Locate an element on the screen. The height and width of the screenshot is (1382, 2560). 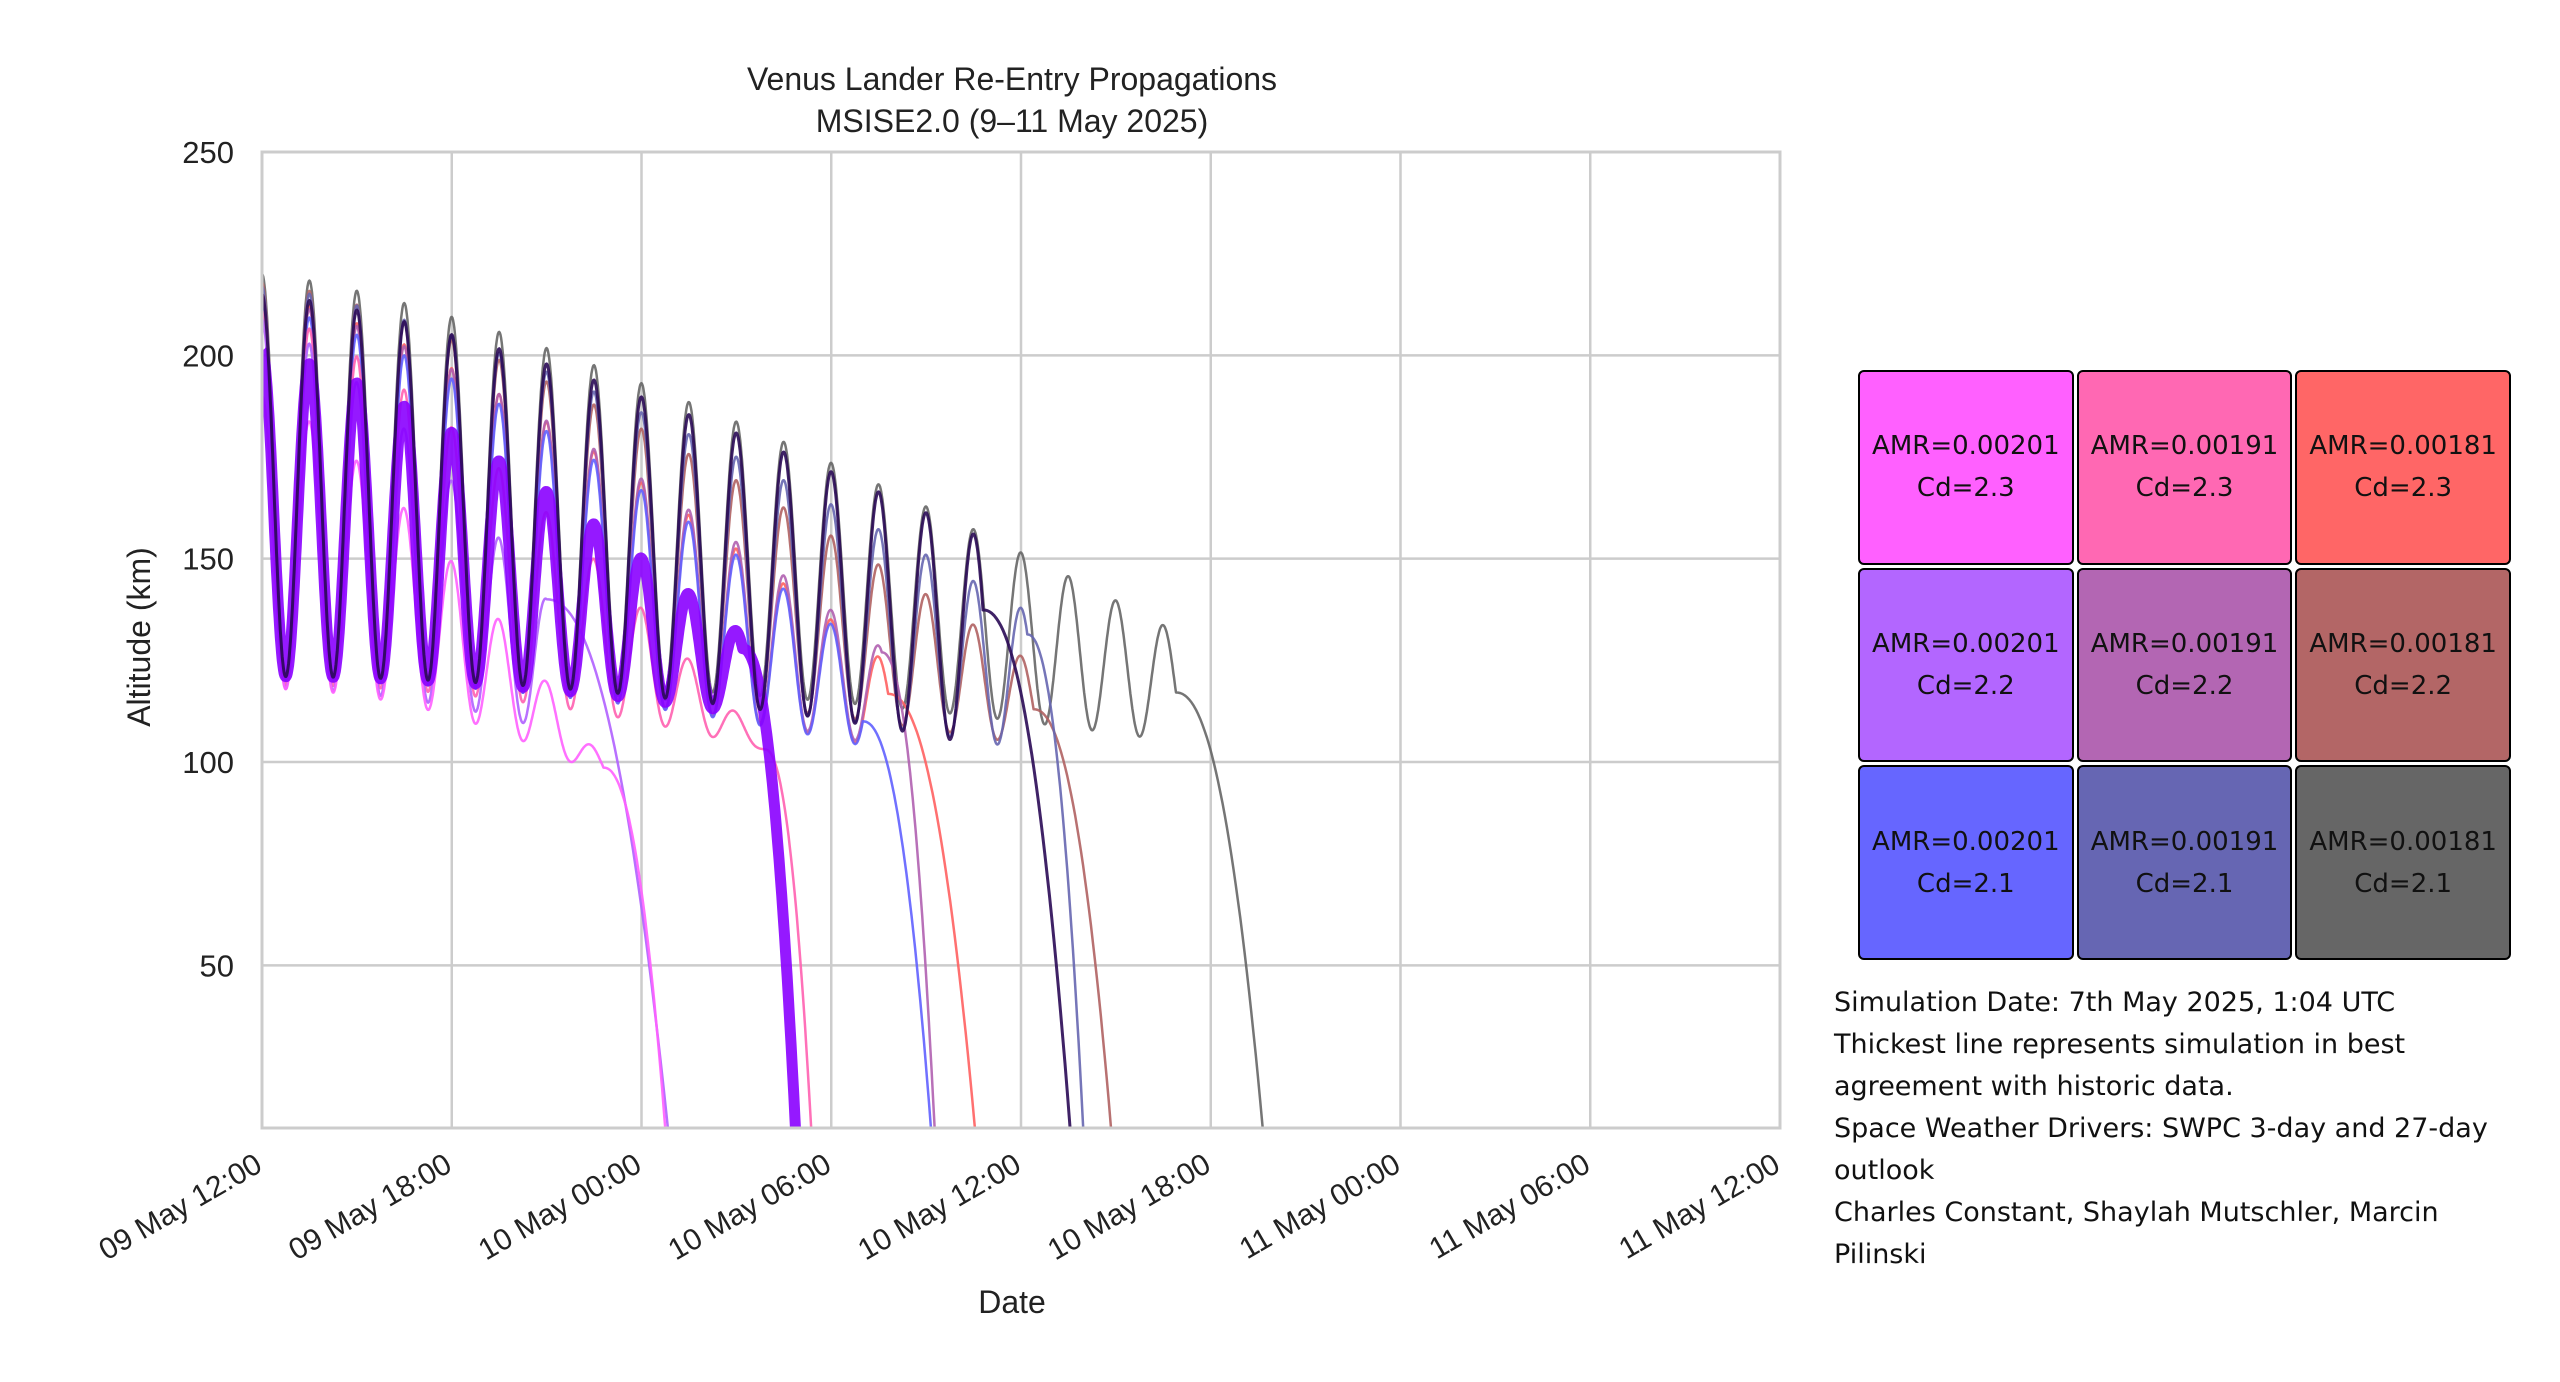
x-tick-label: 10 May 06:00 is located at coordinates (750, 1206).